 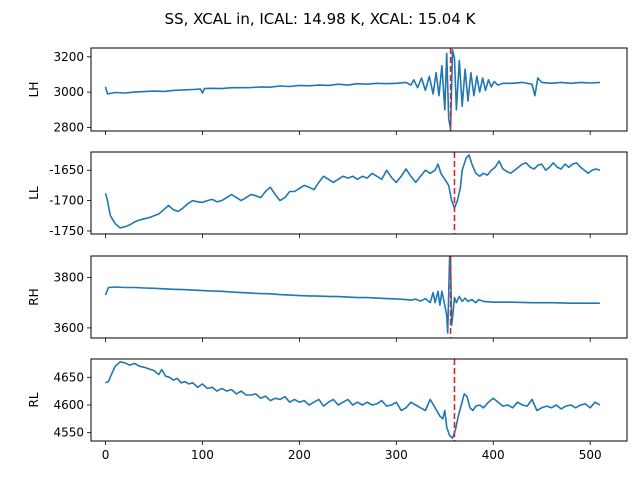 What do you see at coordinates (66, 201) in the screenshot?
I see `y-tick-label: -1700` at bounding box center [66, 201].